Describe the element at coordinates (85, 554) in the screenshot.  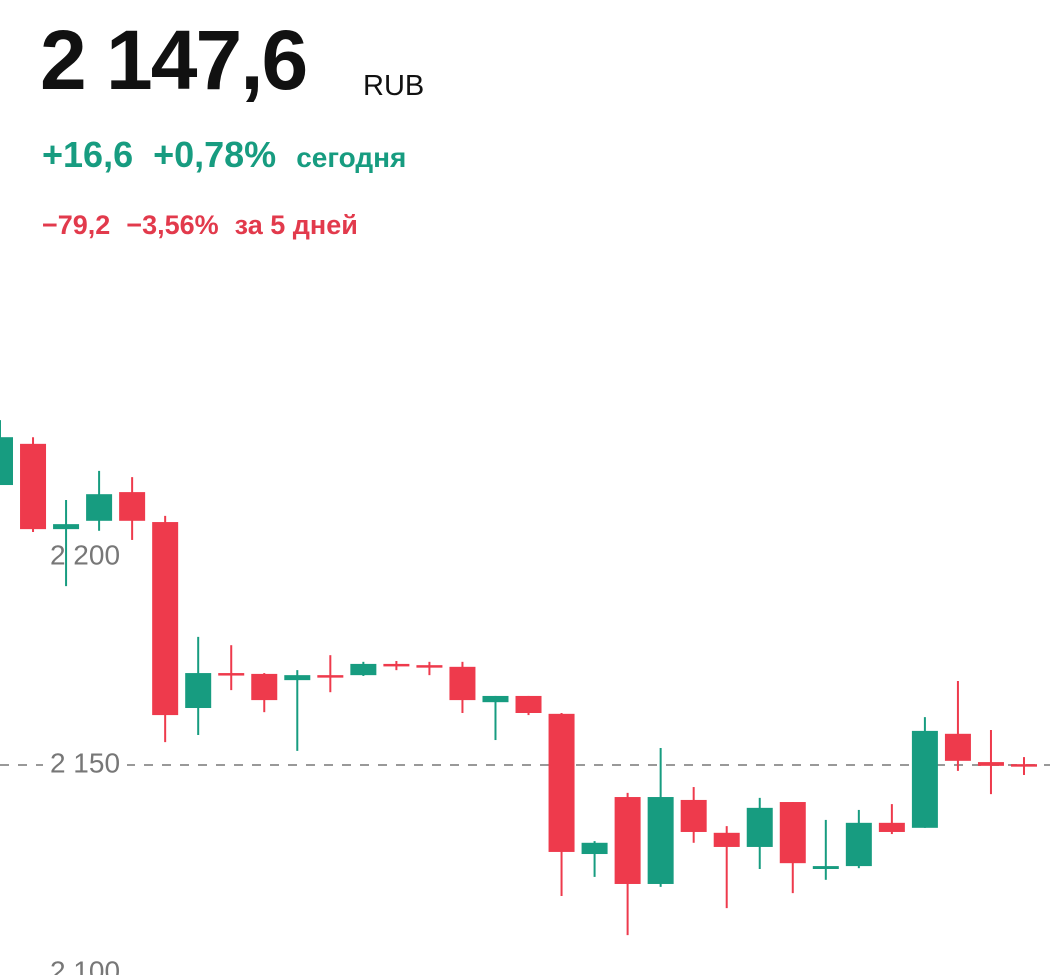
I see `y-tick-label: 2 200` at that location.